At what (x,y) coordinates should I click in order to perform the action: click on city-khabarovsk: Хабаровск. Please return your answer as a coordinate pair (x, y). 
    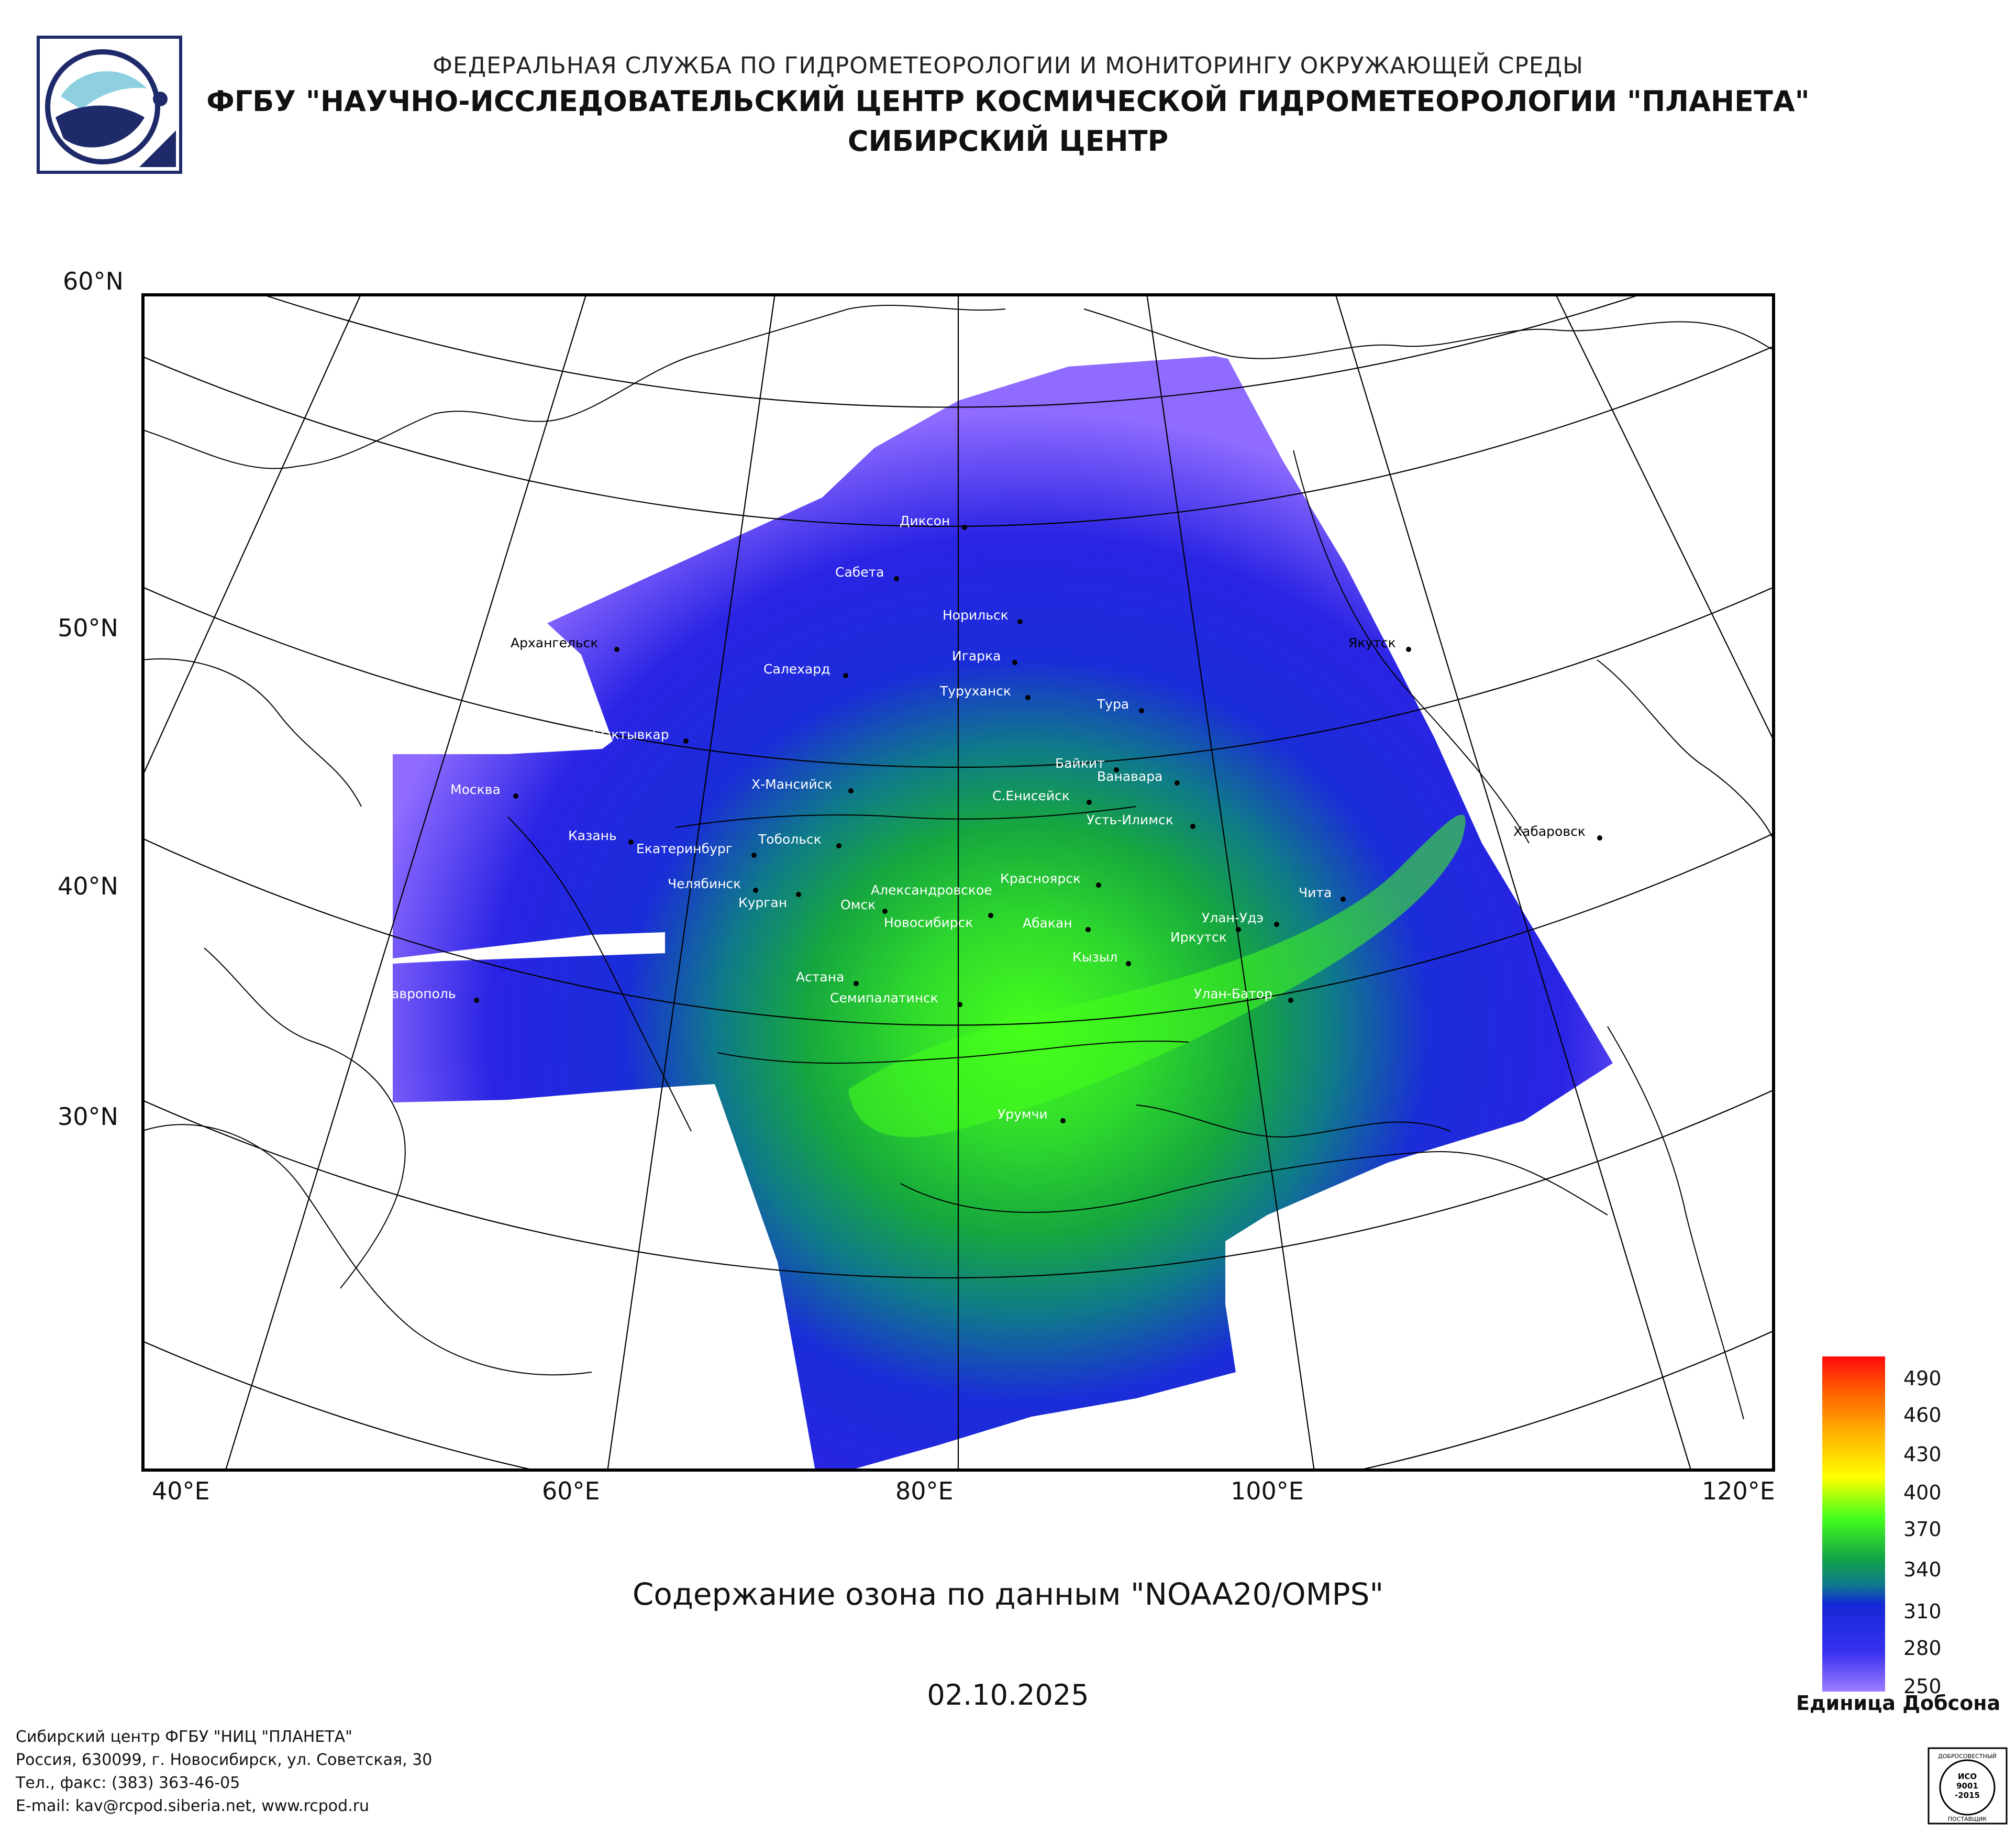
    Looking at the image, I should click on (1558, 832).